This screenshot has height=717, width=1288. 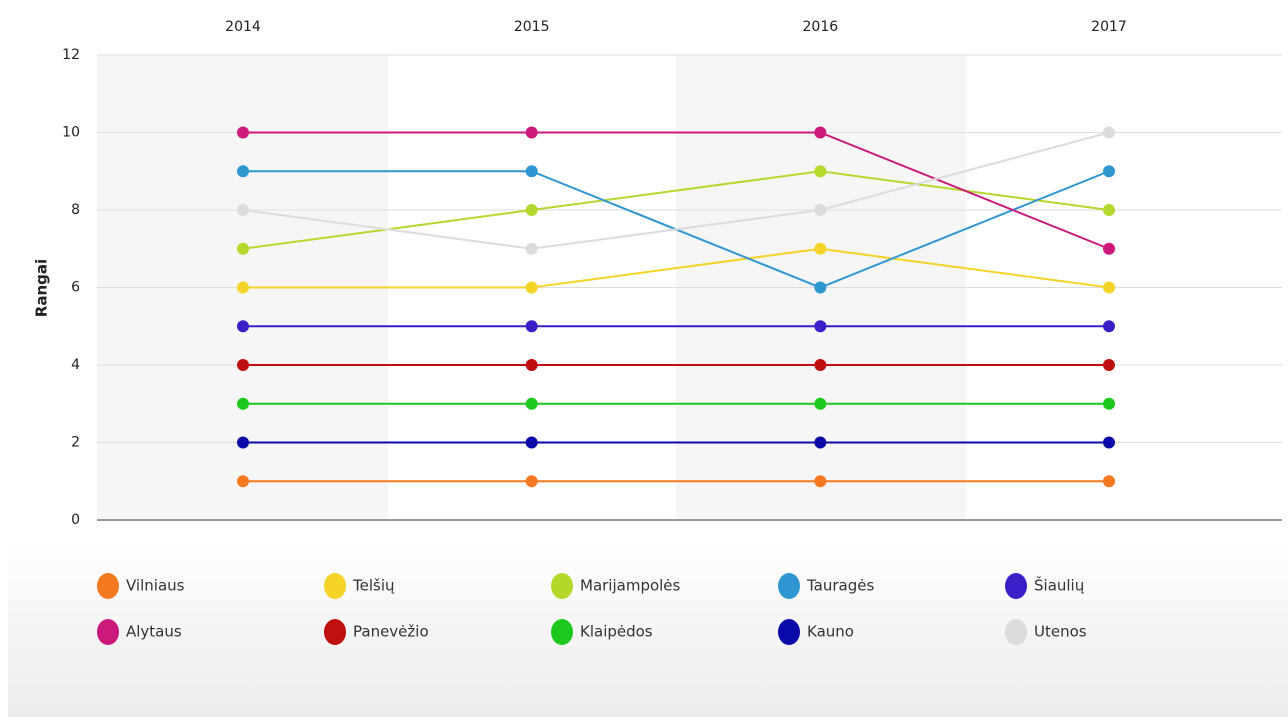 What do you see at coordinates (630, 586) in the screenshot?
I see `legend-text: Marijampolės` at bounding box center [630, 586].